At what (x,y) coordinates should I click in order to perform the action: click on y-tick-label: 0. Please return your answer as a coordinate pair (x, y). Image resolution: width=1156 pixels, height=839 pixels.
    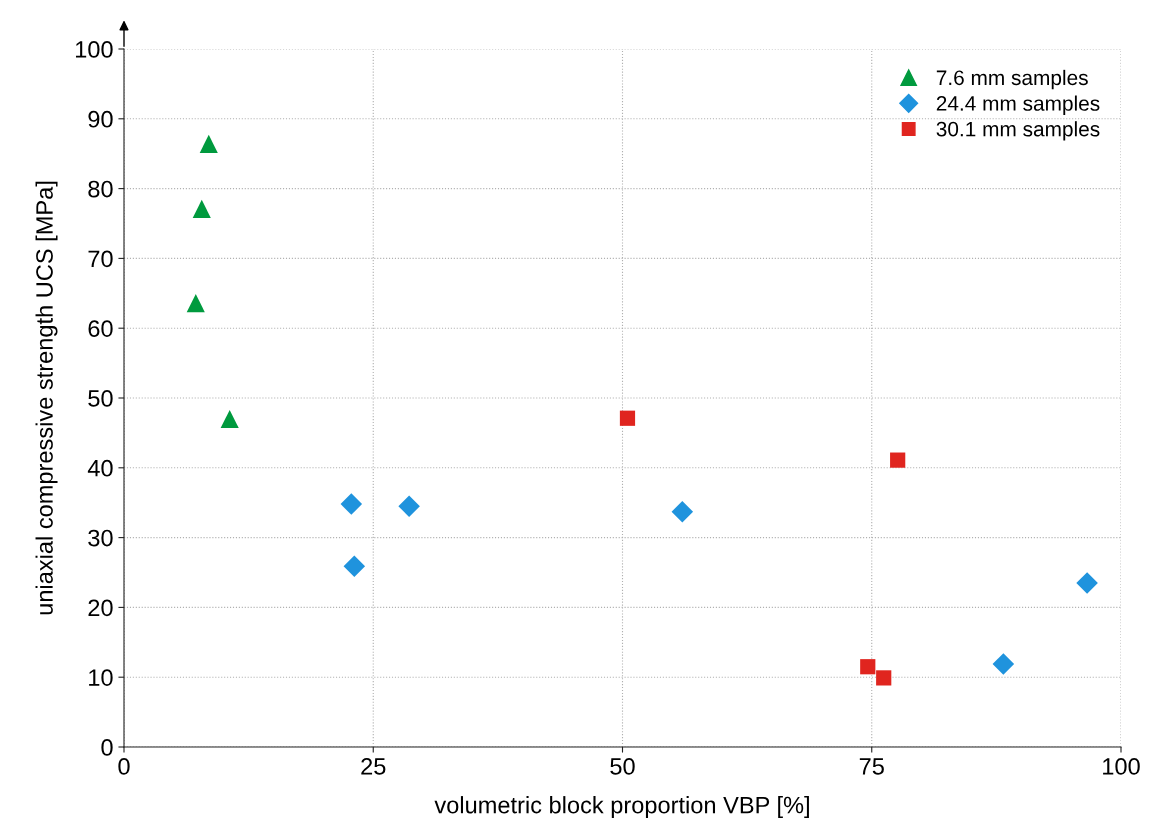
    Looking at the image, I should click on (107, 747).